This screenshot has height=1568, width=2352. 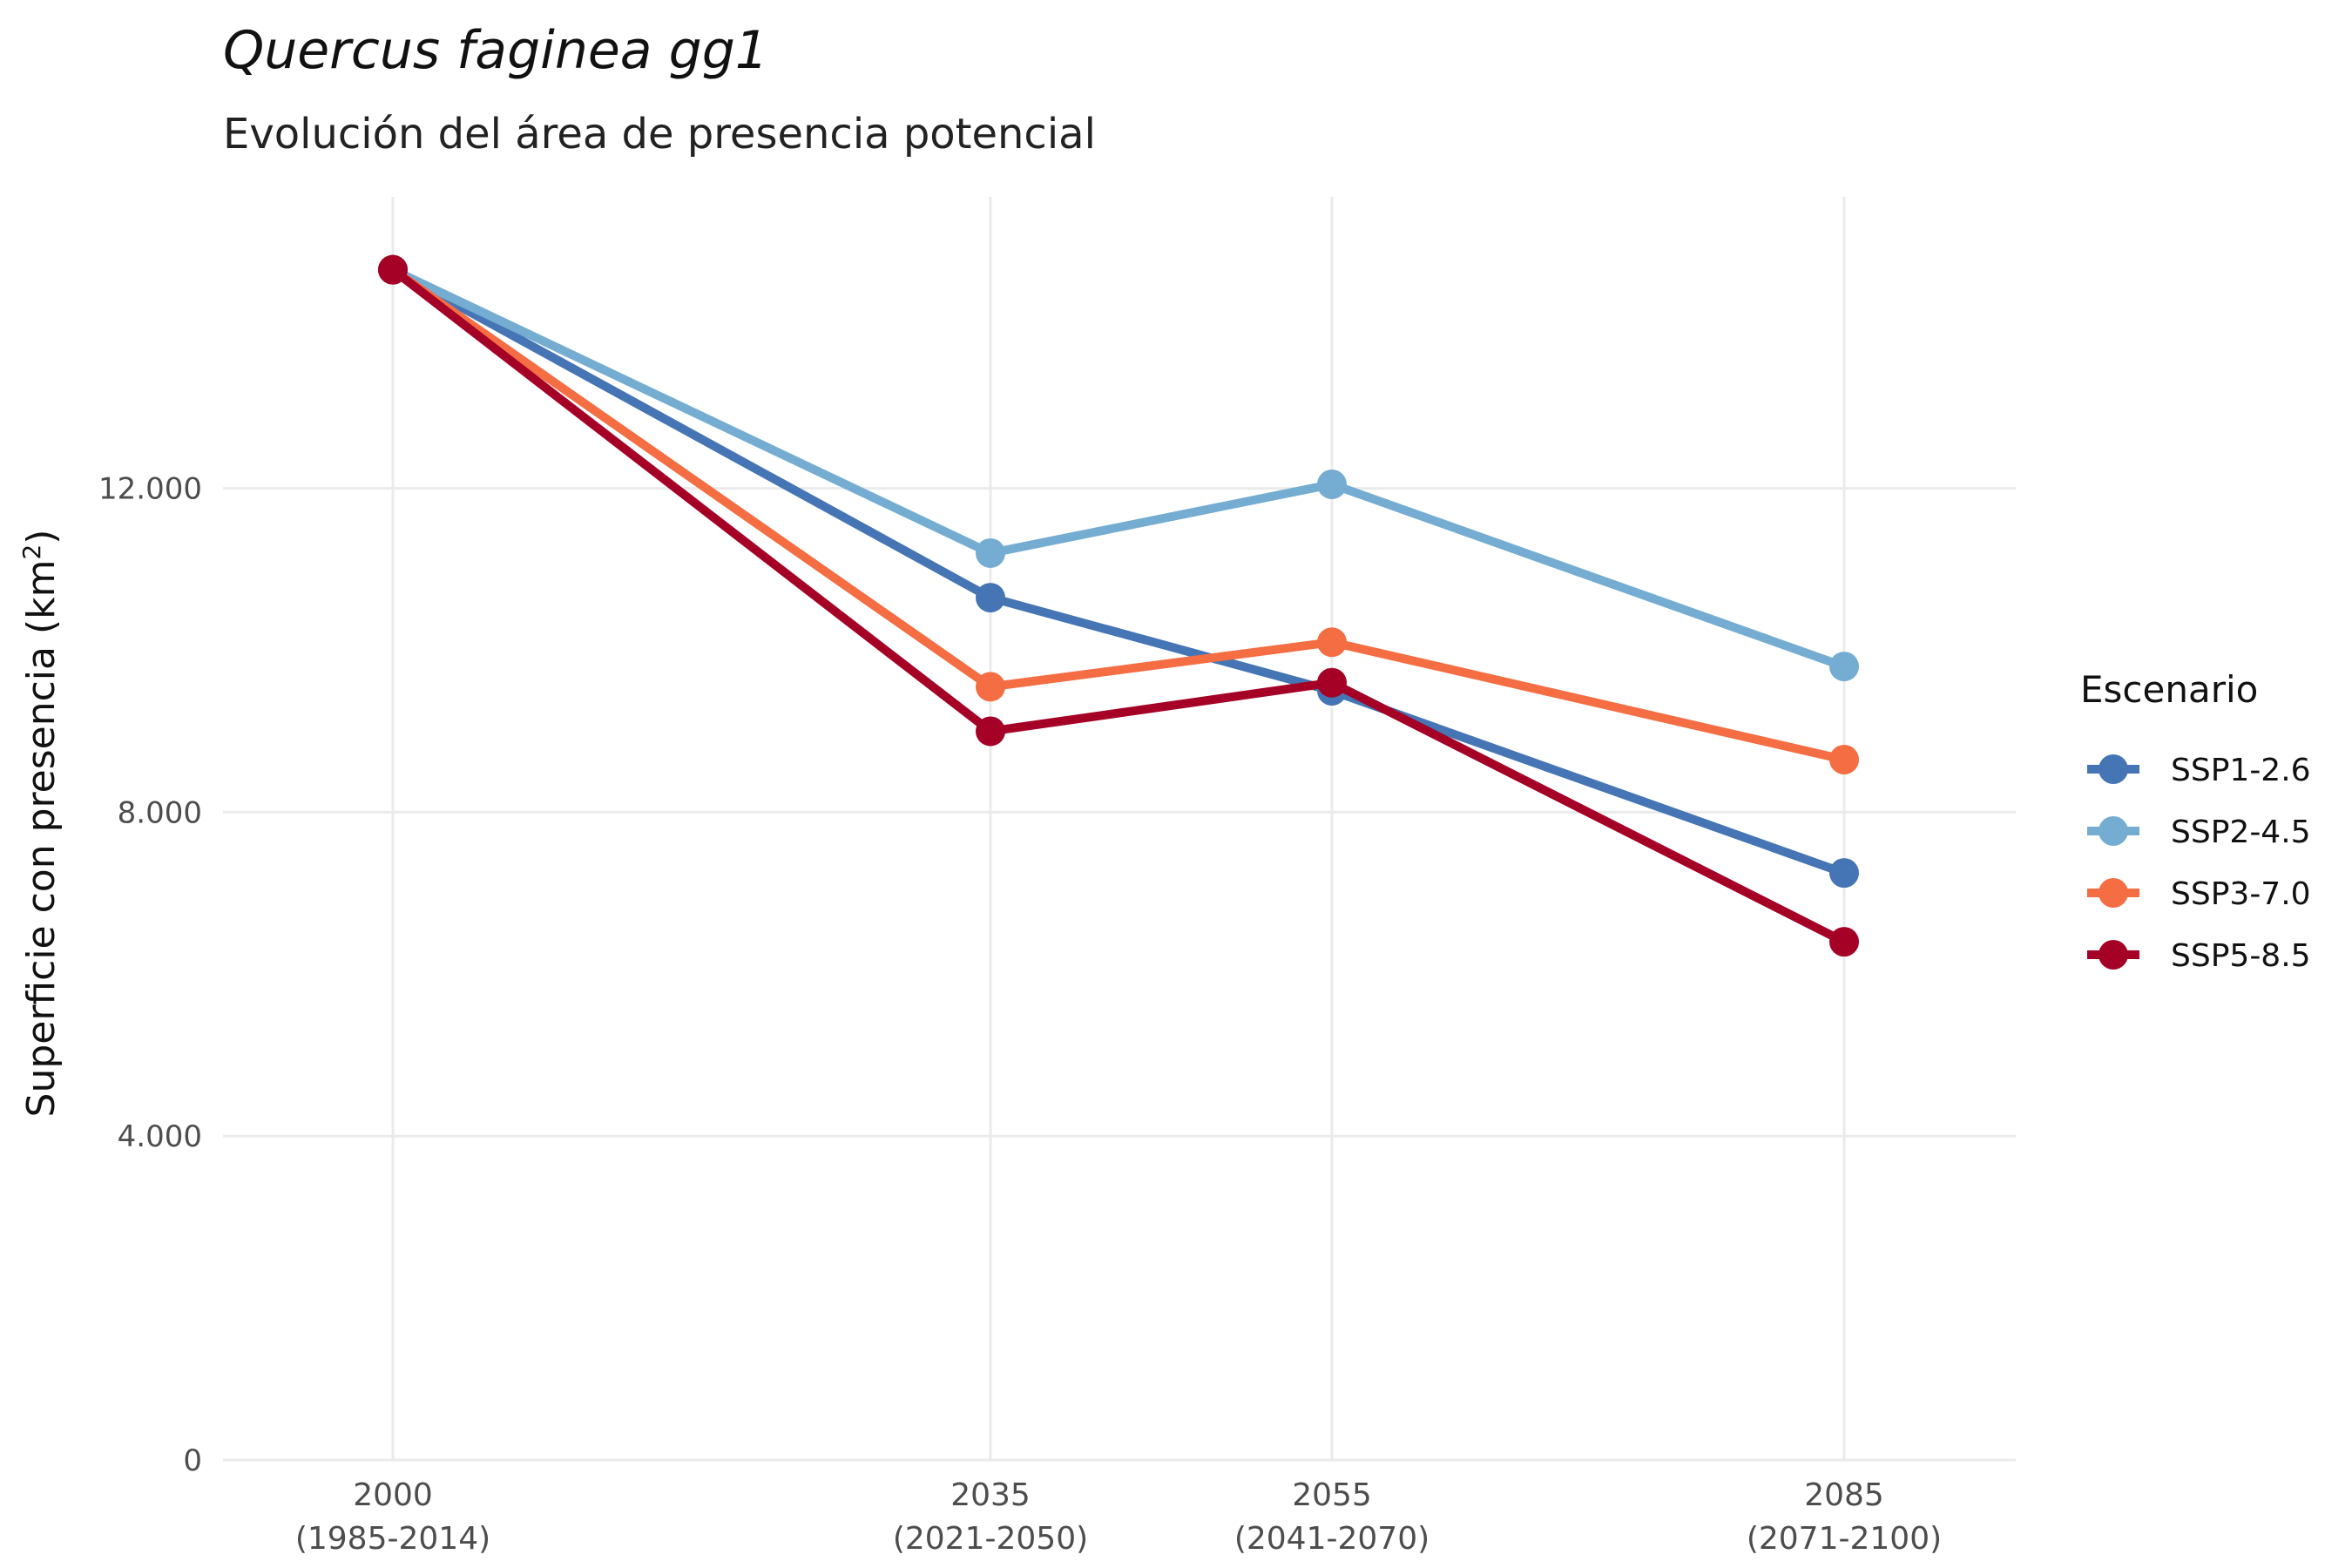 I want to click on x-tick-label-period: (2021-2050), so click(x=990, y=1539).